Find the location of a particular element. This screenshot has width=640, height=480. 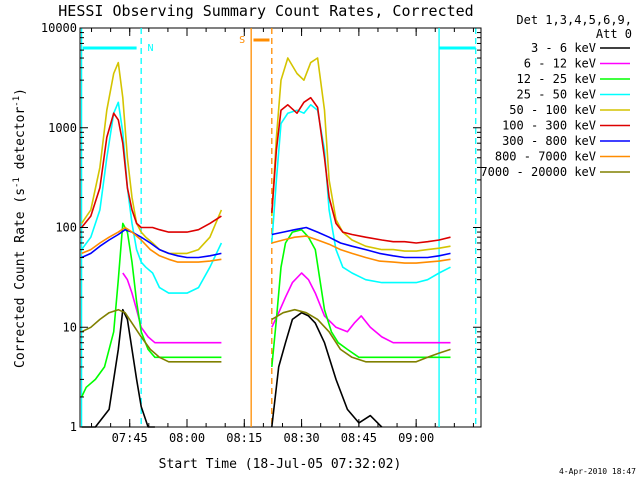

y-tick-label: 10 is located at coordinates (70, 327).